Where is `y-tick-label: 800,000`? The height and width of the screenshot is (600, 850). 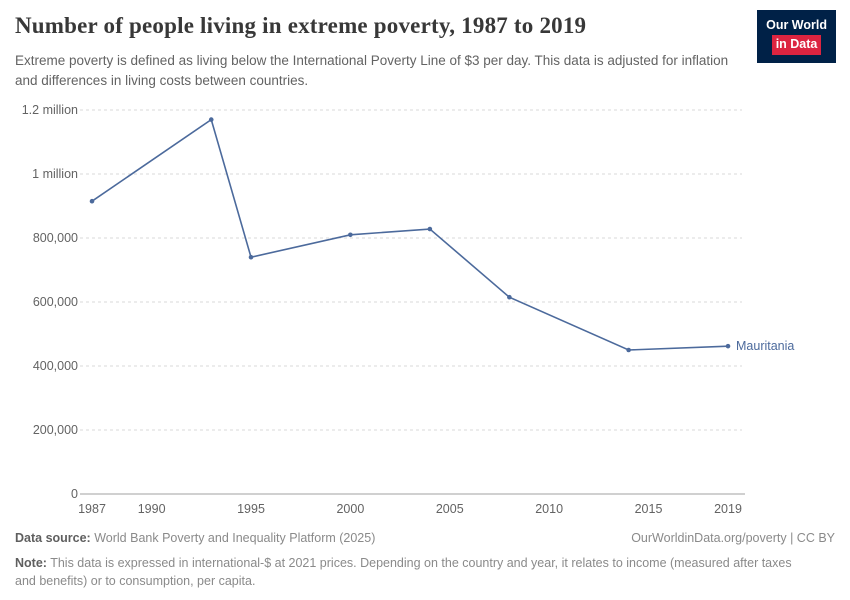 y-tick-label: 800,000 is located at coordinates (55, 238).